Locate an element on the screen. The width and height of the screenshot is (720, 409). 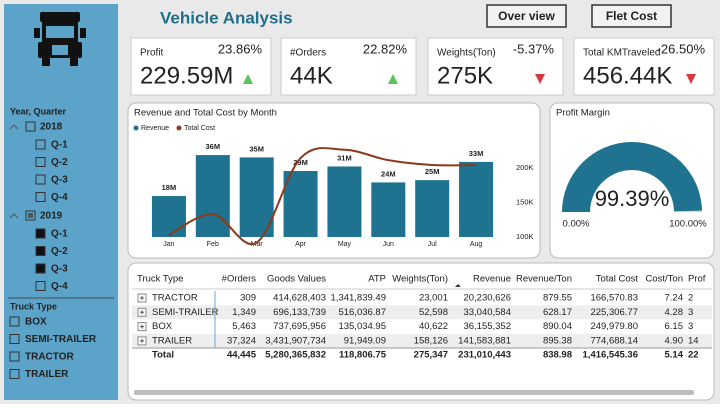
table-cell: 879.55 is located at coordinates (557, 298).